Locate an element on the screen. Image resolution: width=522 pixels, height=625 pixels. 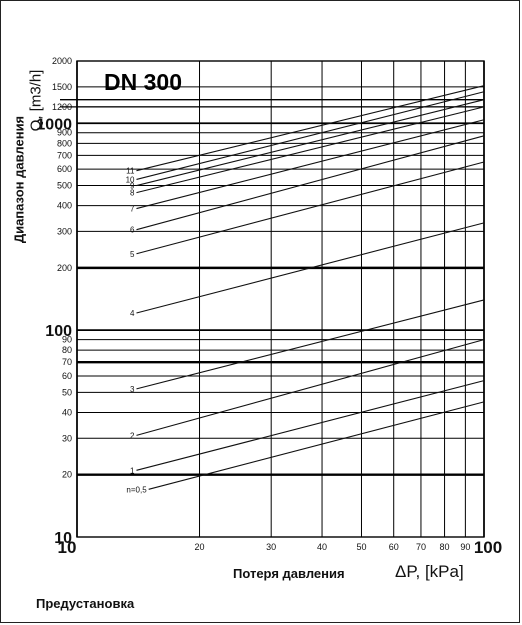
x-axis-label: Потеря давления is located at coordinates (289, 573).